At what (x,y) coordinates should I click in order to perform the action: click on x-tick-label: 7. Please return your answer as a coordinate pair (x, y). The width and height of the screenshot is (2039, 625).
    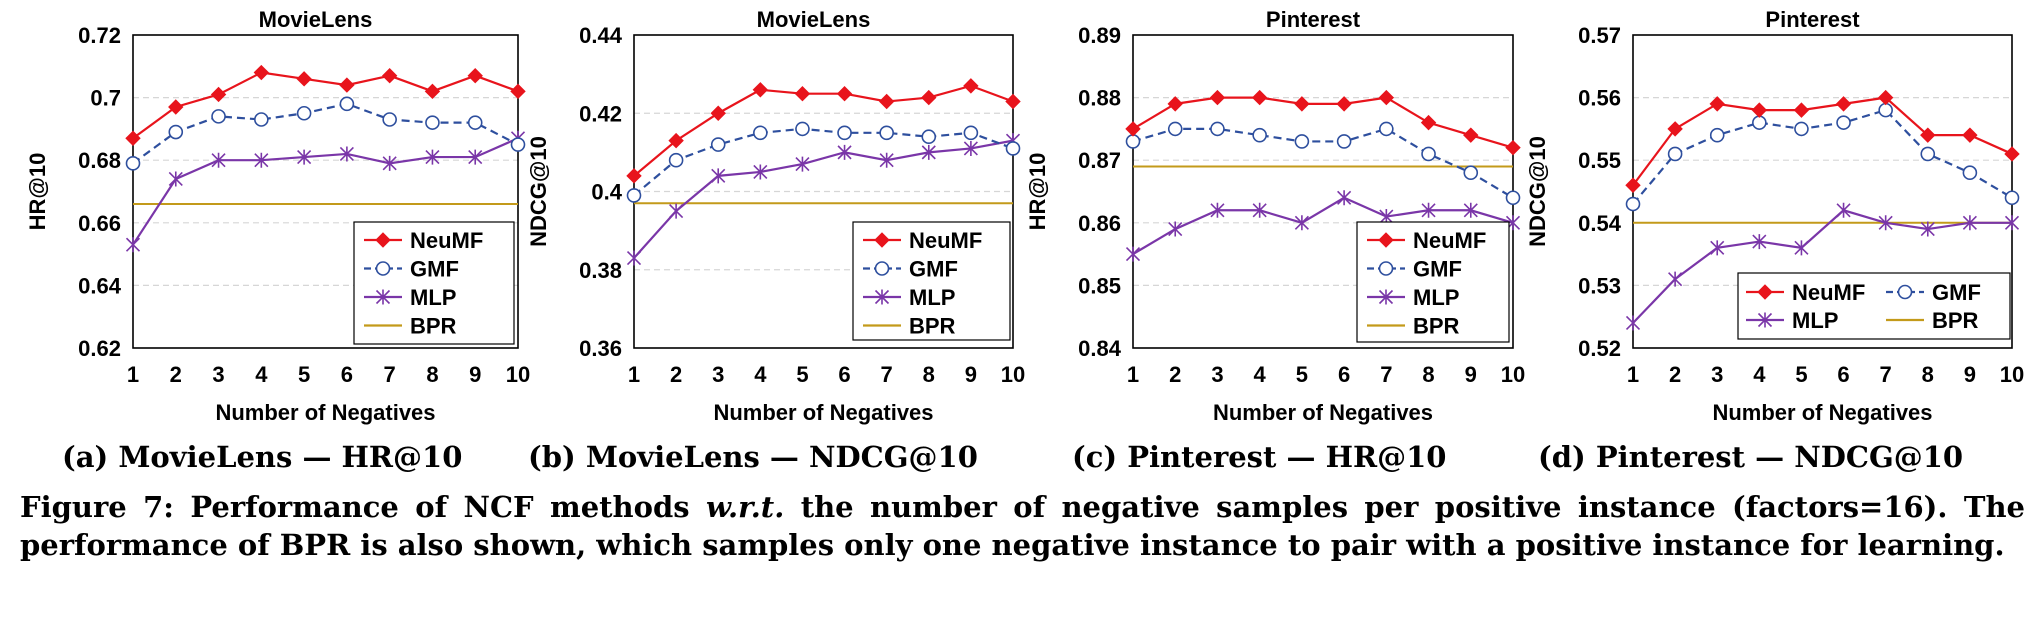
    Looking at the image, I should click on (1886, 374).